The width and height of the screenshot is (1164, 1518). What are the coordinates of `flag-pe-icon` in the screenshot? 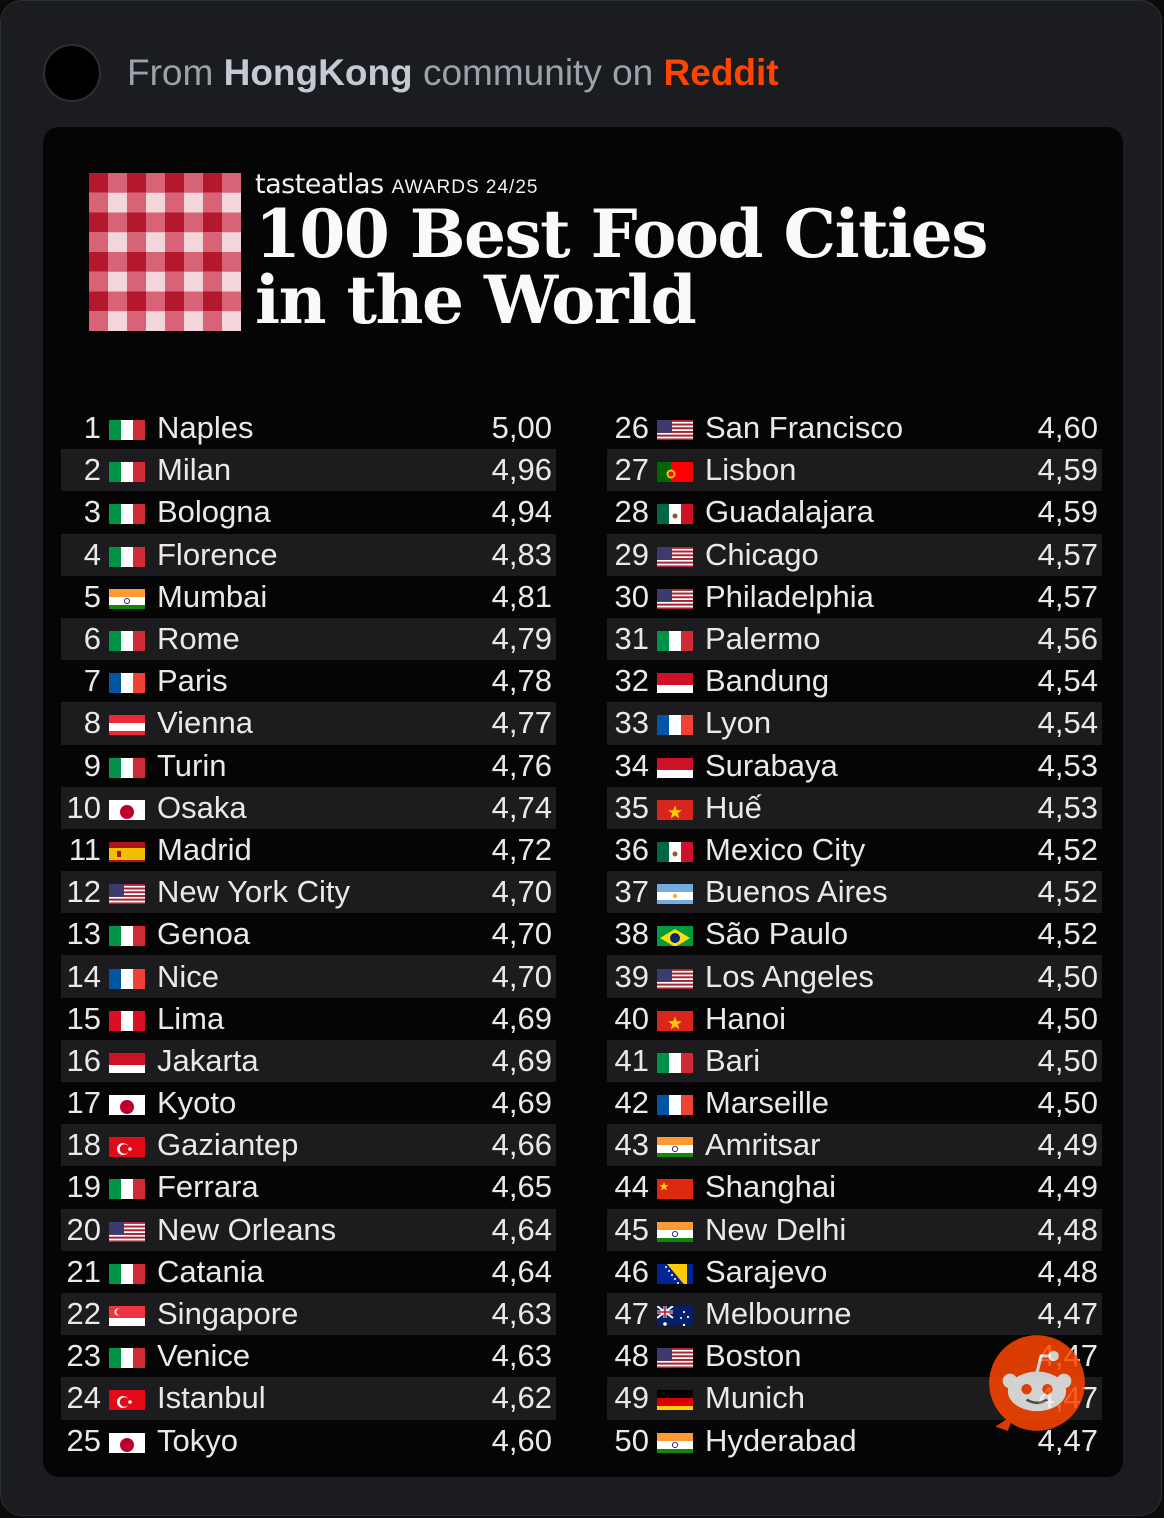 It's located at (127, 1019).